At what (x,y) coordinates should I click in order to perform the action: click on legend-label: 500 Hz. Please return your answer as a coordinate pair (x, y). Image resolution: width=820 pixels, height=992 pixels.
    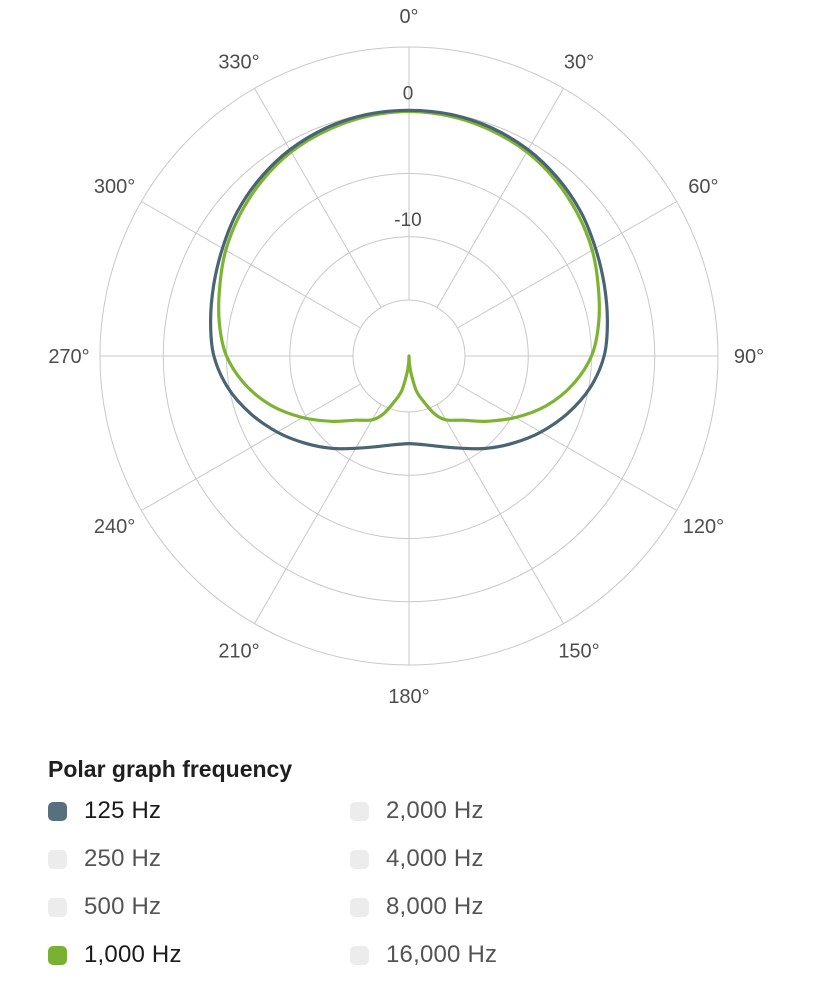
    Looking at the image, I should click on (123, 906).